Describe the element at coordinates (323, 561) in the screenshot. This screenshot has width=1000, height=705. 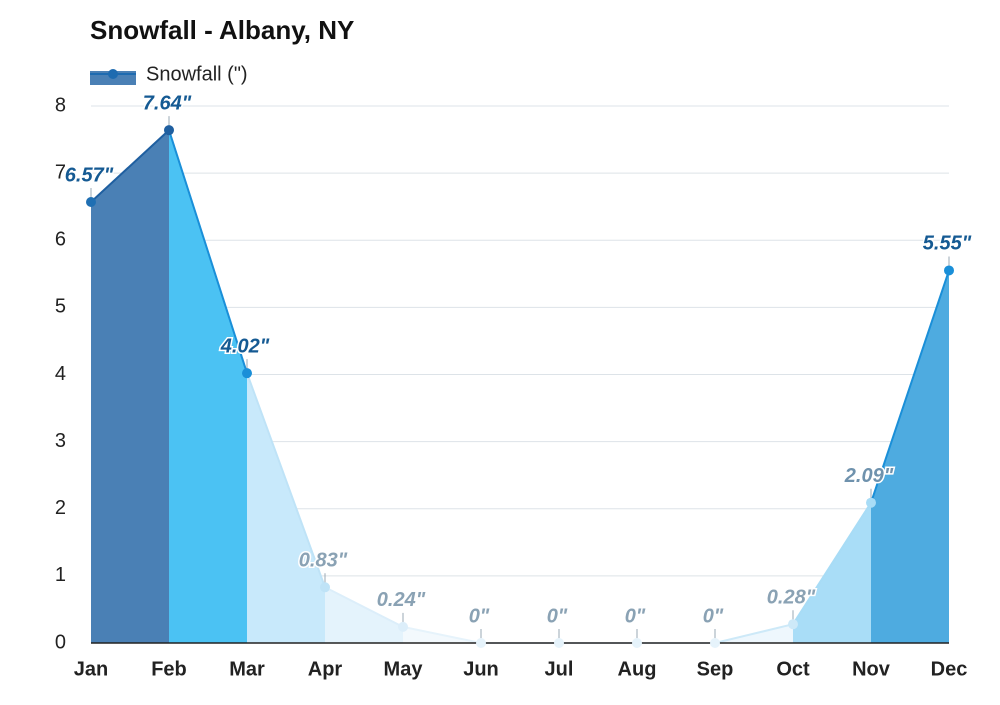
I see `value-label: 0.83"` at that location.